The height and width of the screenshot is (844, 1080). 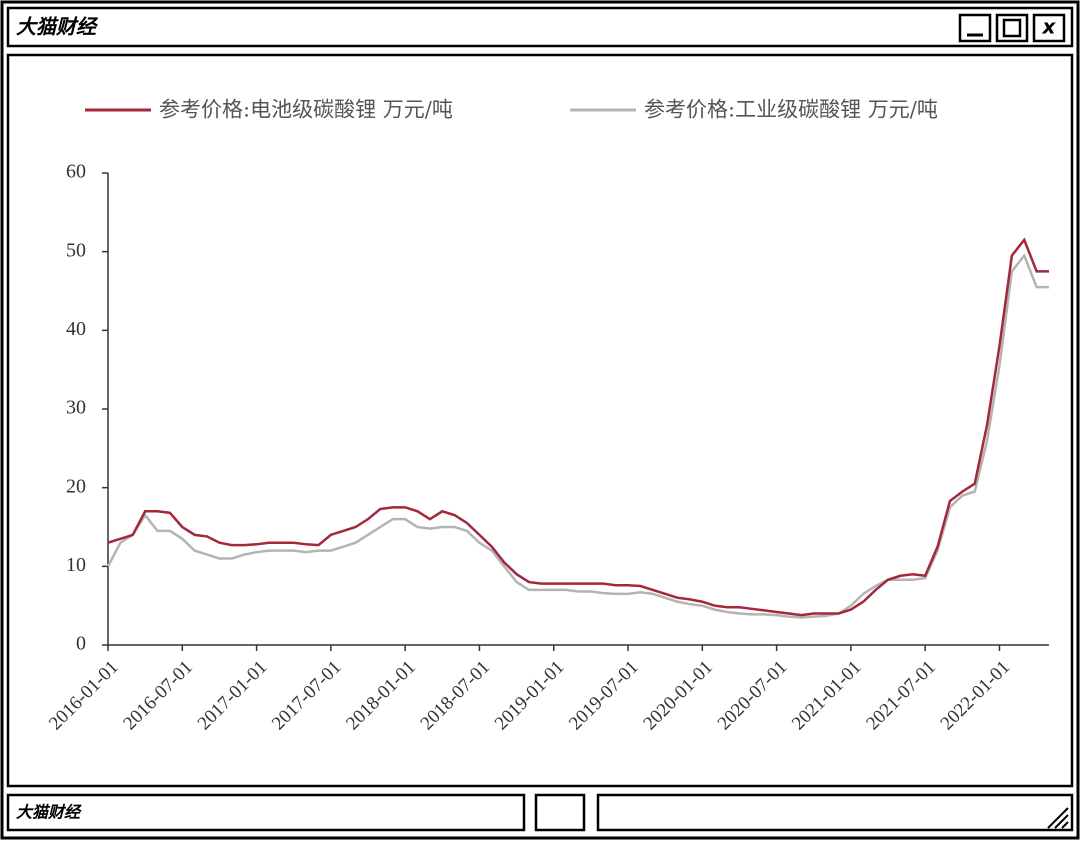 What do you see at coordinates (76, 565) in the screenshot?
I see `y-tick-label: 10` at bounding box center [76, 565].